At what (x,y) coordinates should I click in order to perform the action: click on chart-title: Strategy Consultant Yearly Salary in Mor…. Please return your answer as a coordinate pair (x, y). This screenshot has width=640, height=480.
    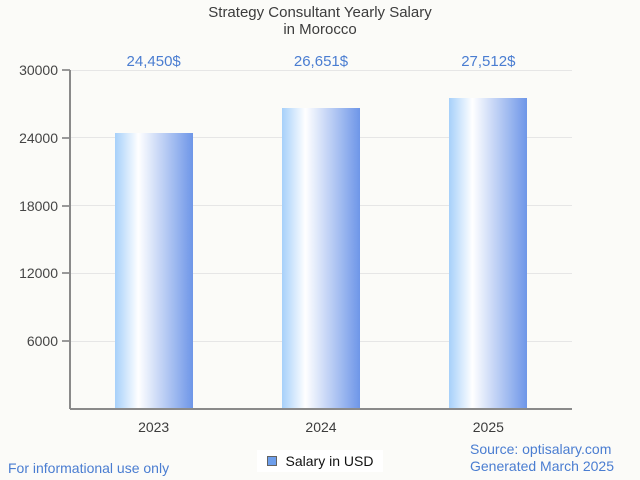
    Looking at the image, I should click on (320, 21).